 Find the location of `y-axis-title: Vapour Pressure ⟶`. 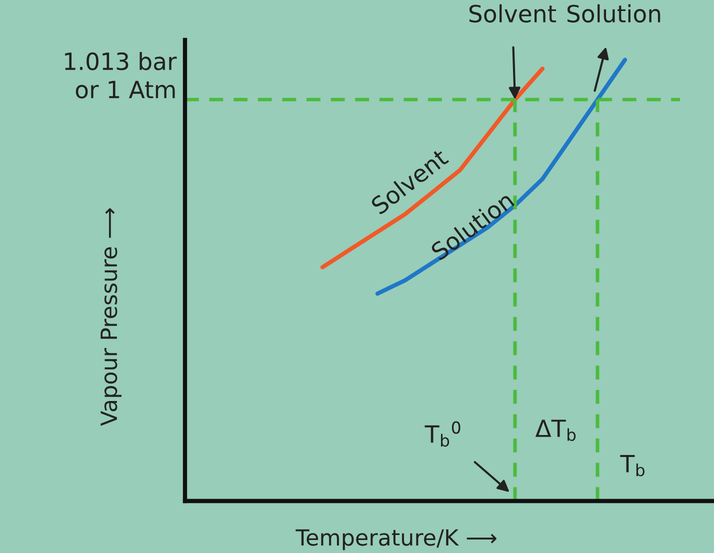

y-axis-title: Vapour Pressure ⟶ is located at coordinates (111, 317).